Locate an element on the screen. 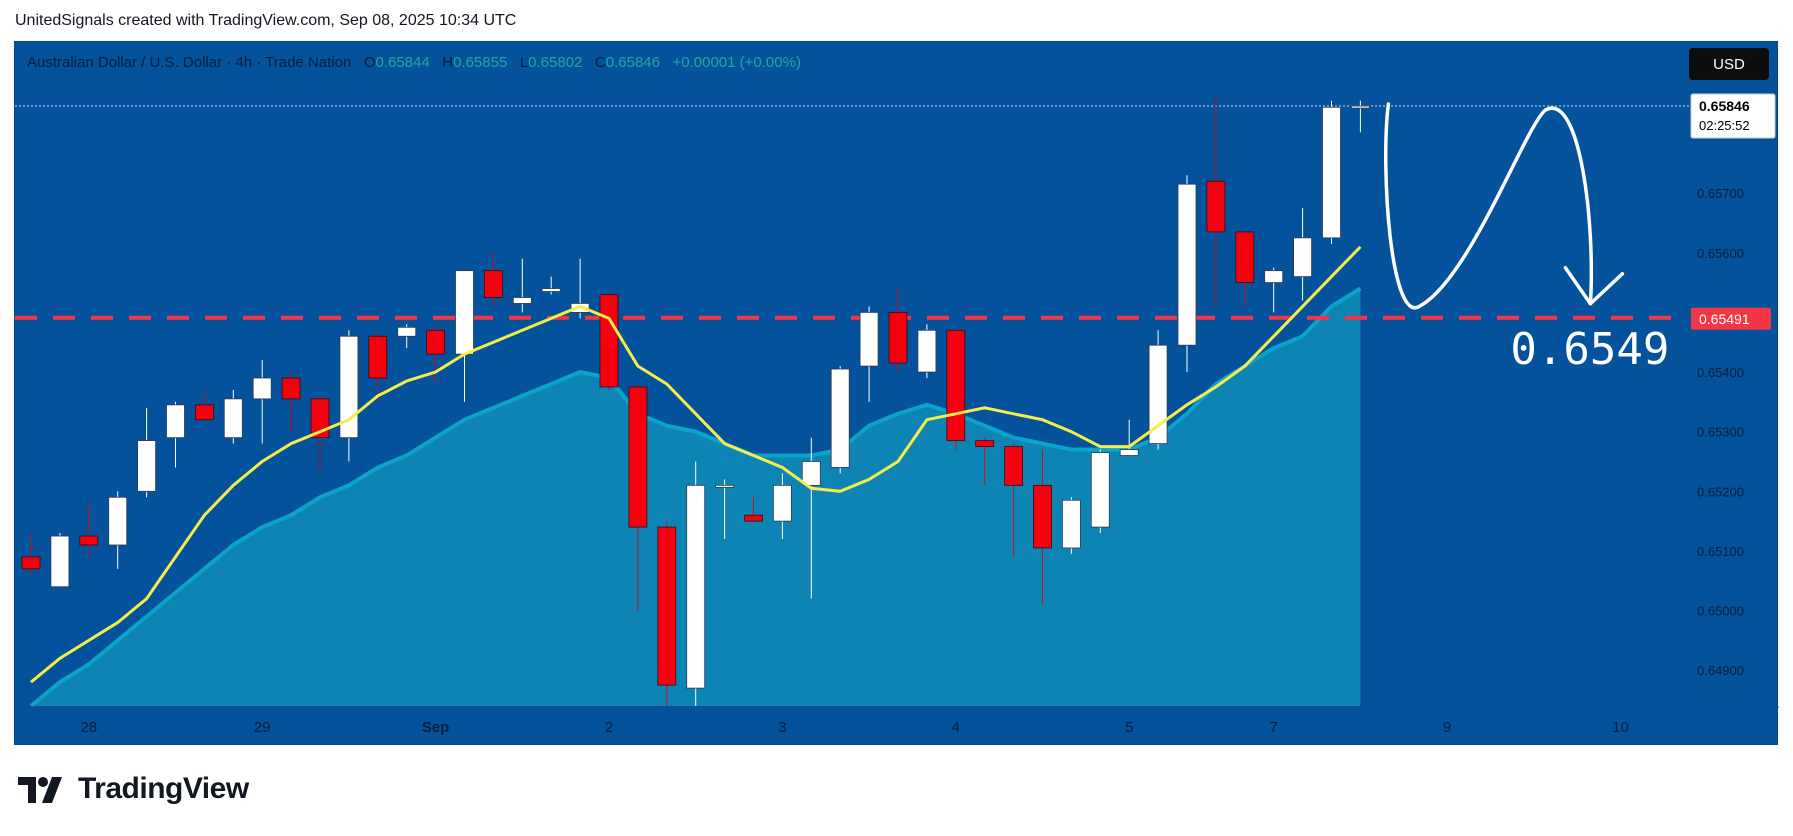 The width and height of the screenshot is (1793, 836). x-tick-label: 9 is located at coordinates (1447, 727).